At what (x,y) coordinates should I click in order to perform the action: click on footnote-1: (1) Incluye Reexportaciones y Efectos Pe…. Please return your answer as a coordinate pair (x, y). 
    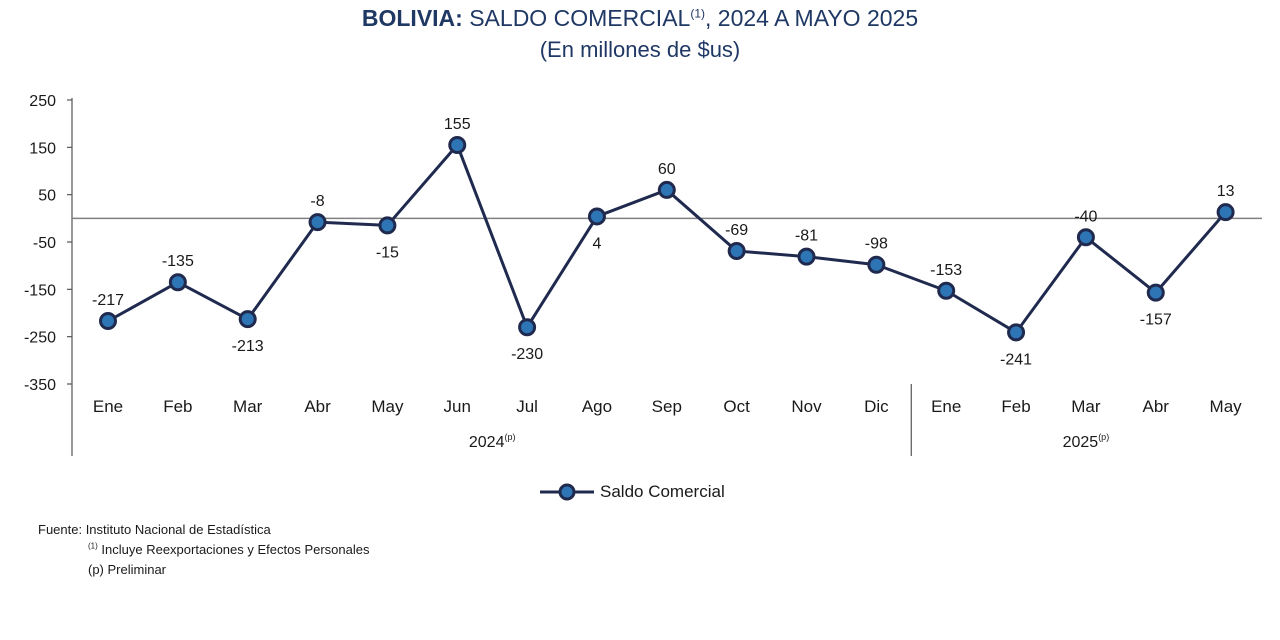
    Looking at the image, I should click on (204, 550).